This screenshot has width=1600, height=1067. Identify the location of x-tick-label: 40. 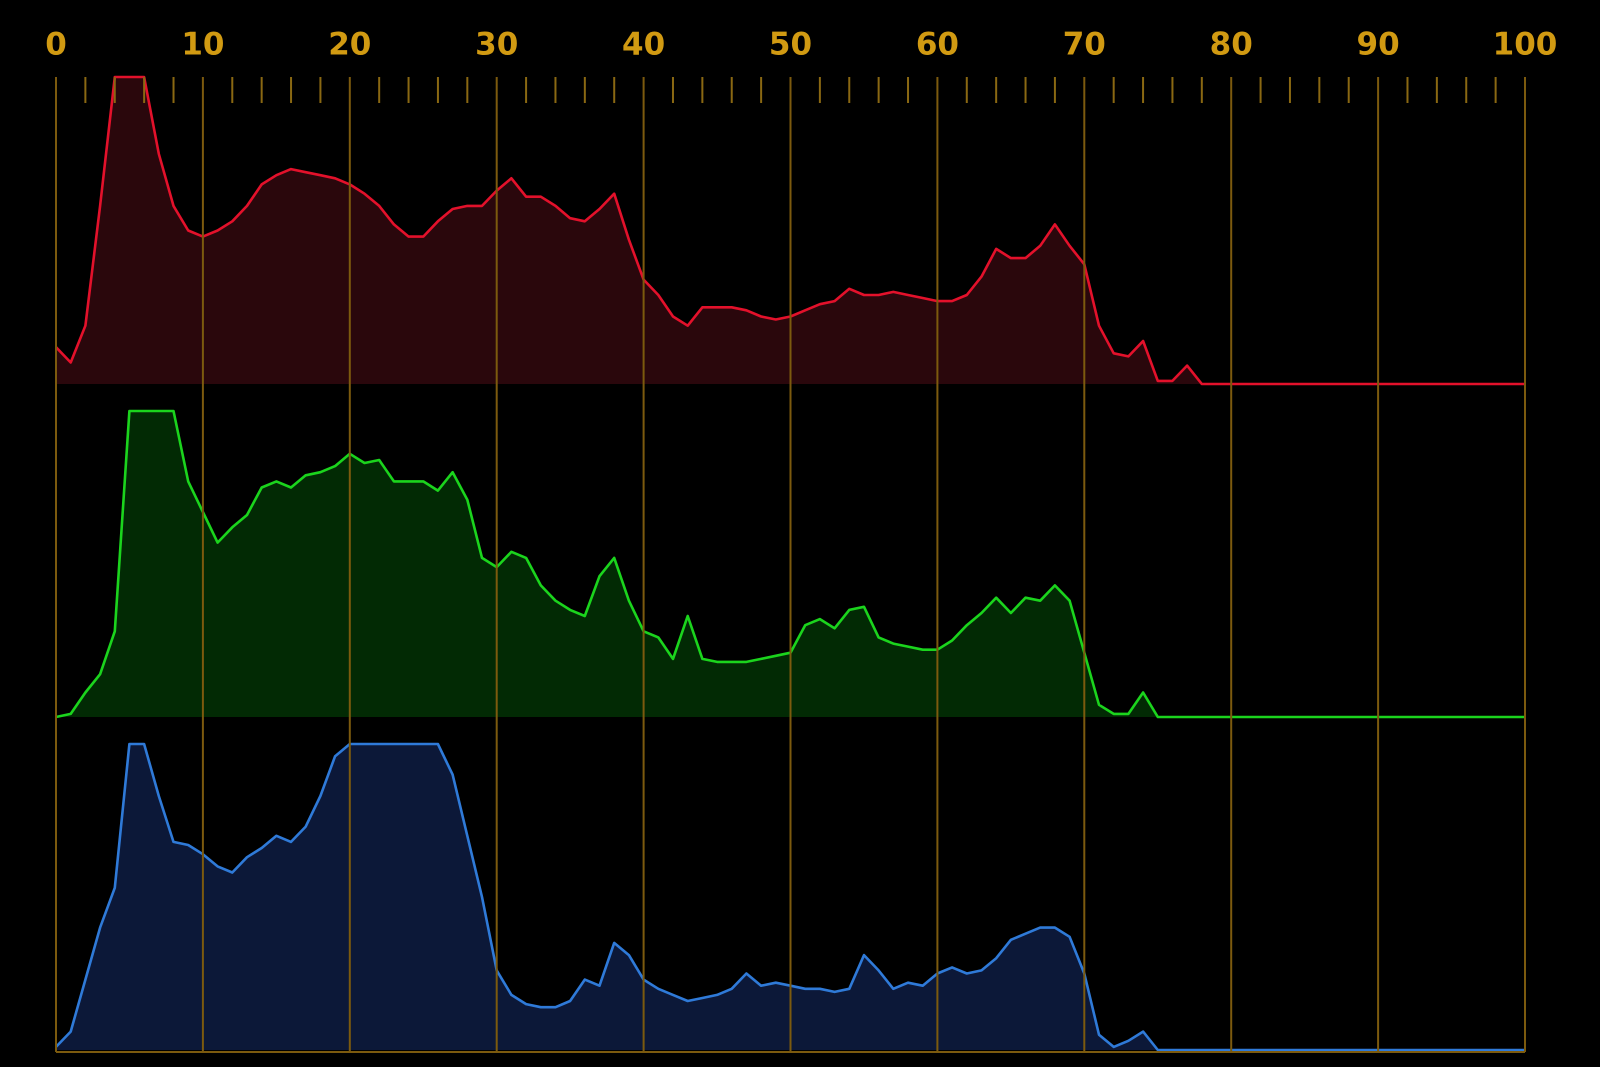
(643, 45).